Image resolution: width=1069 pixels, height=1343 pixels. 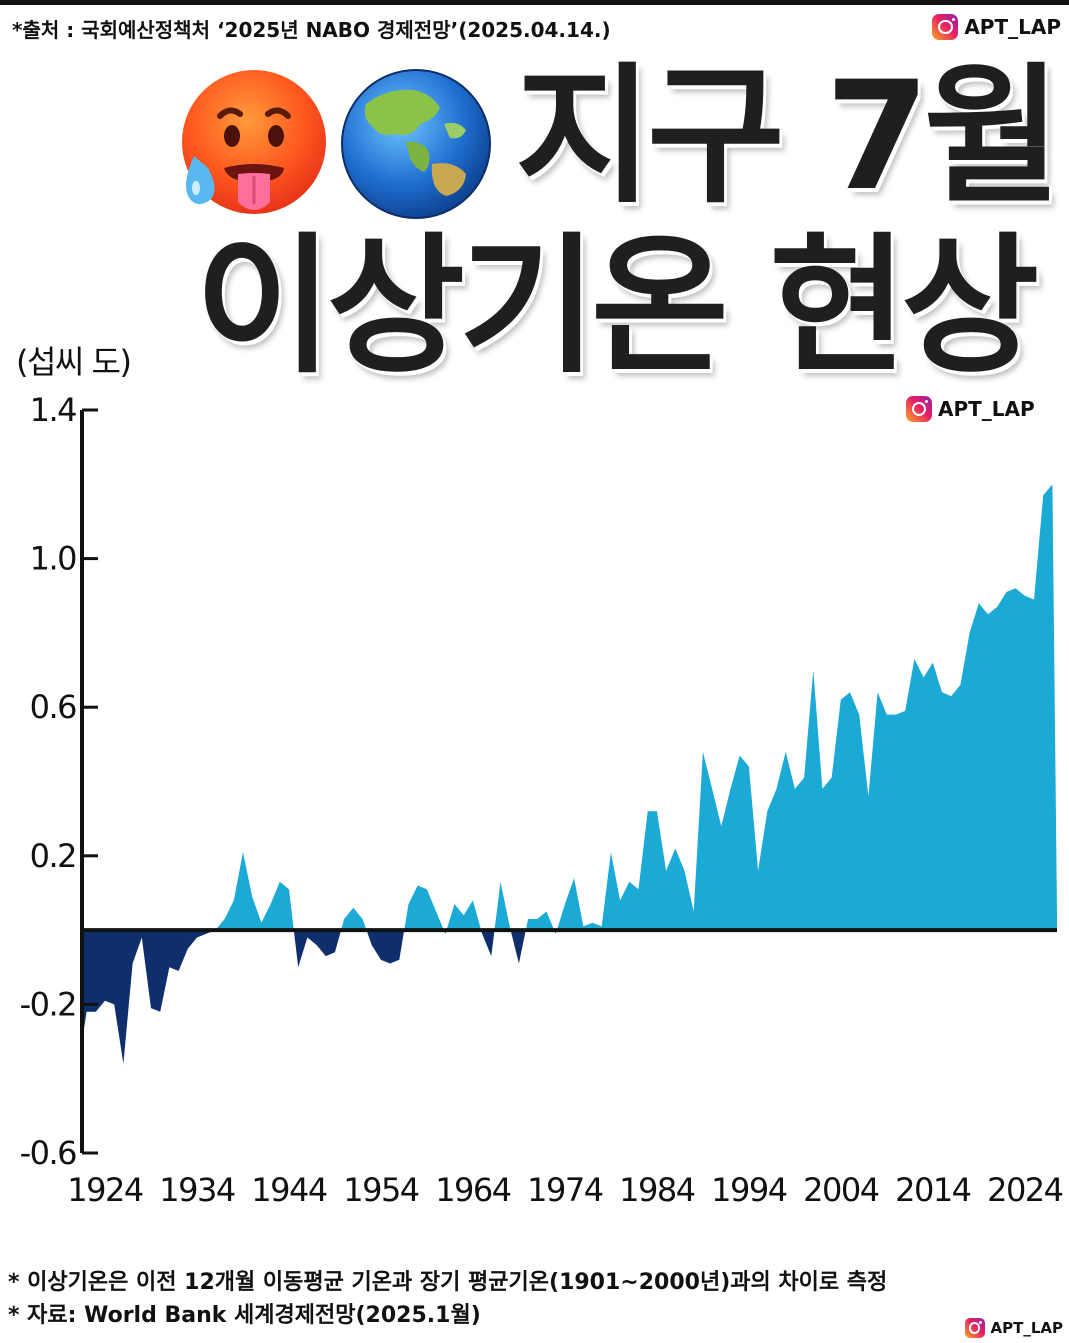 I want to click on x-tick-label: 1954, so click(x=381, y=1190).